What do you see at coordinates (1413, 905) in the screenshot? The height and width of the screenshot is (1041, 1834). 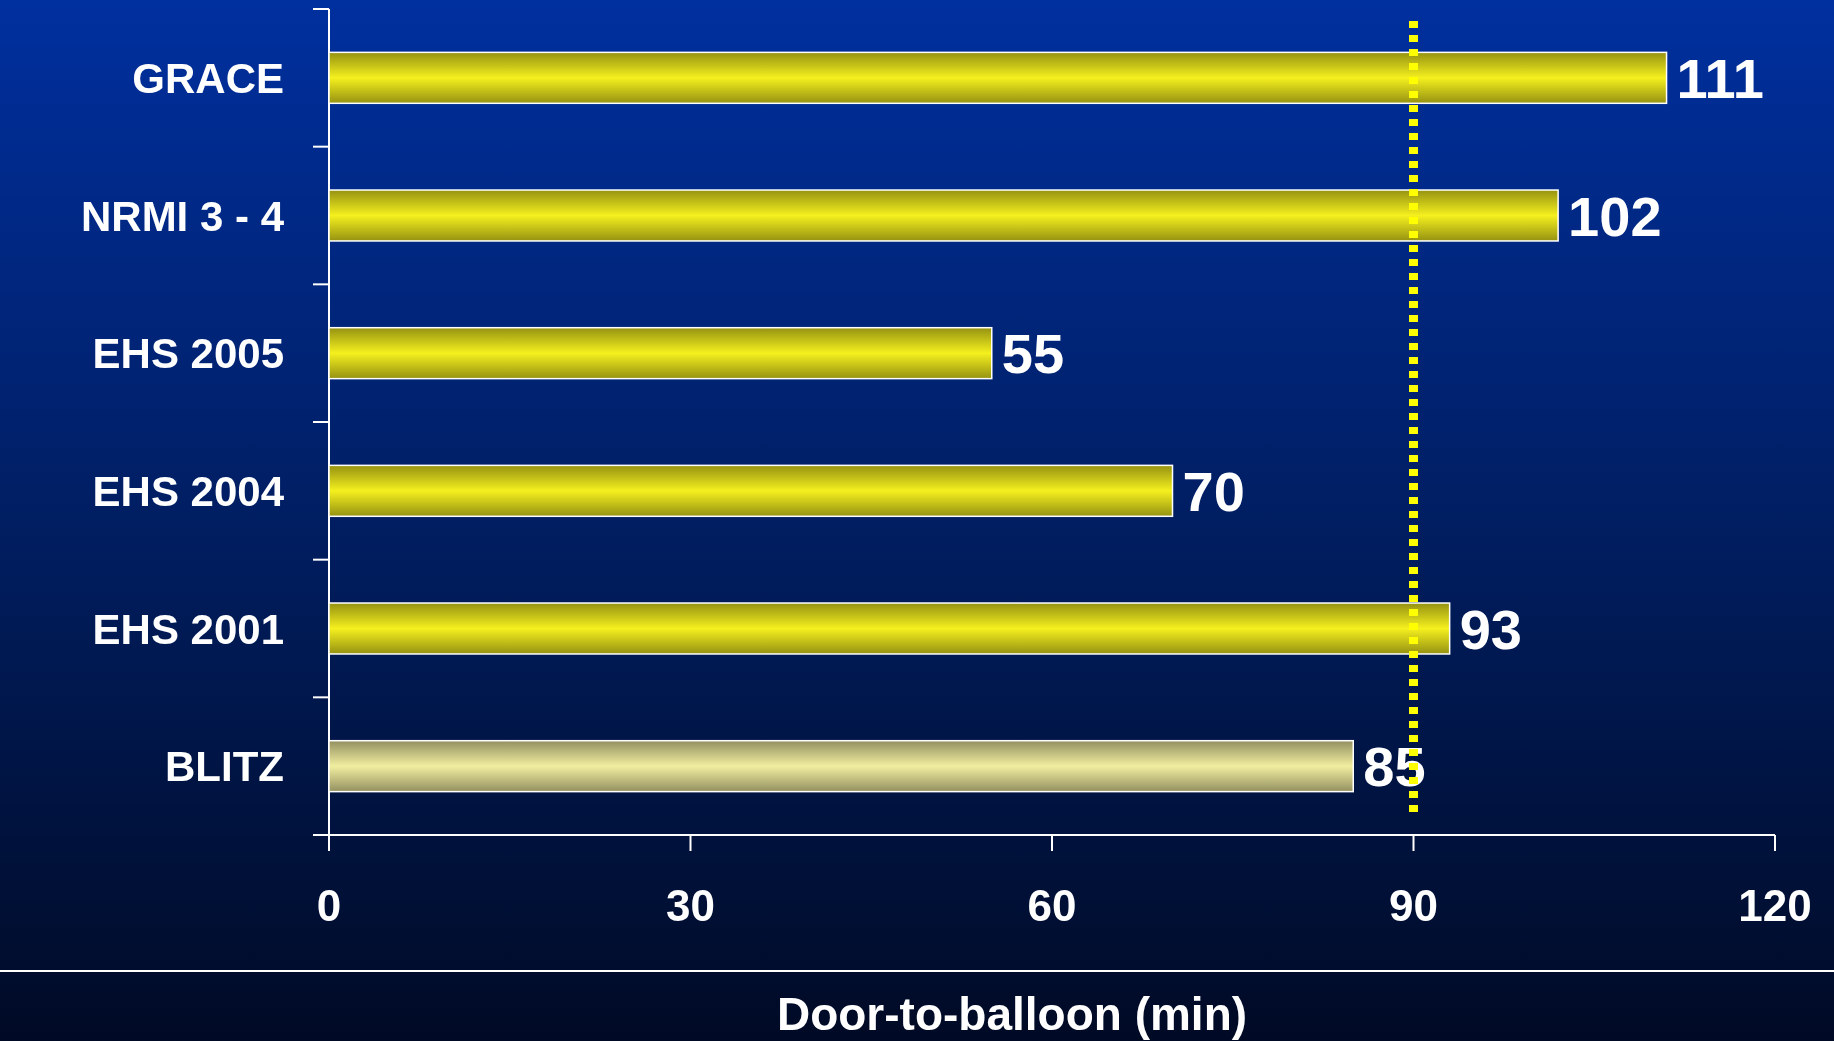 I see `x-tick-label: 90` at bounding box center [1413, 905].